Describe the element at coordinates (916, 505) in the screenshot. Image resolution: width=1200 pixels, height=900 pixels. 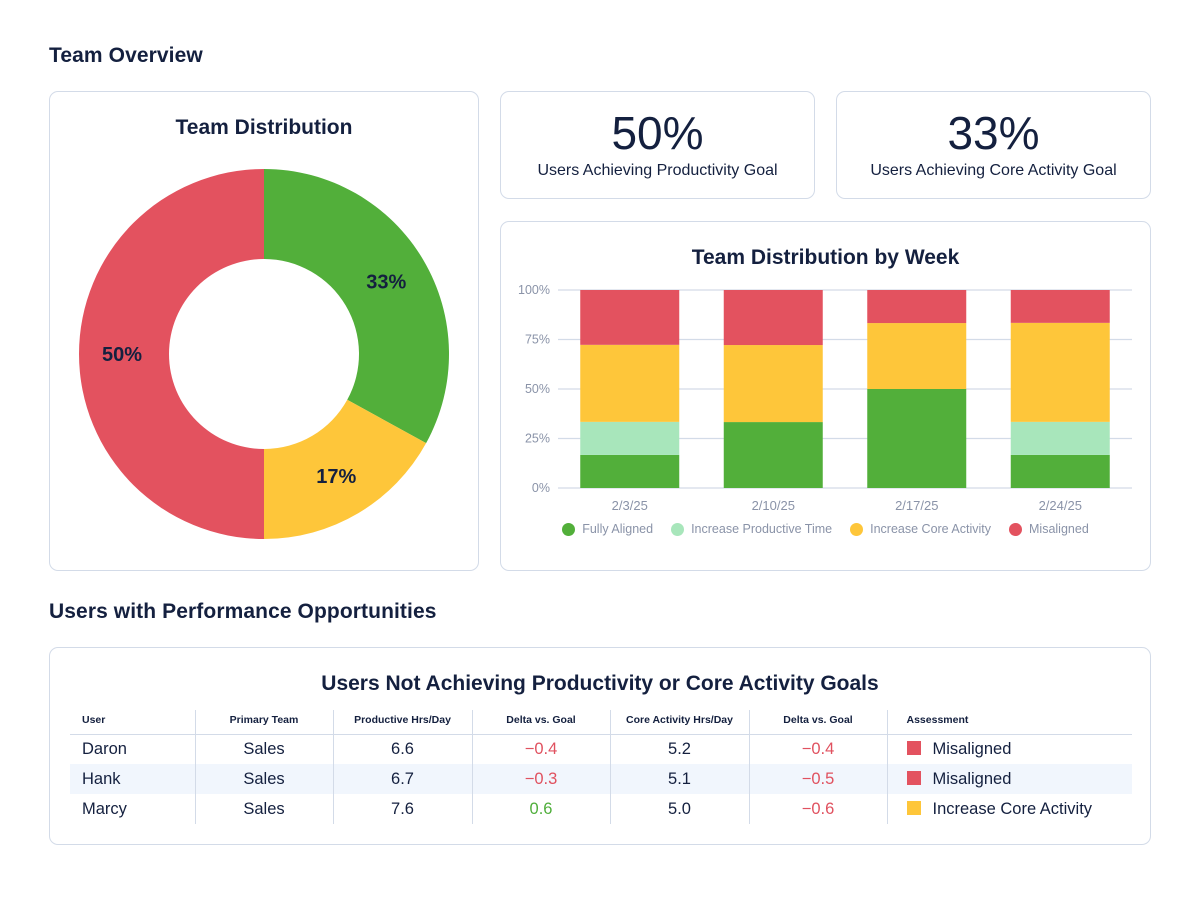
I see `x-tick-label: 2/17/25` at that location.